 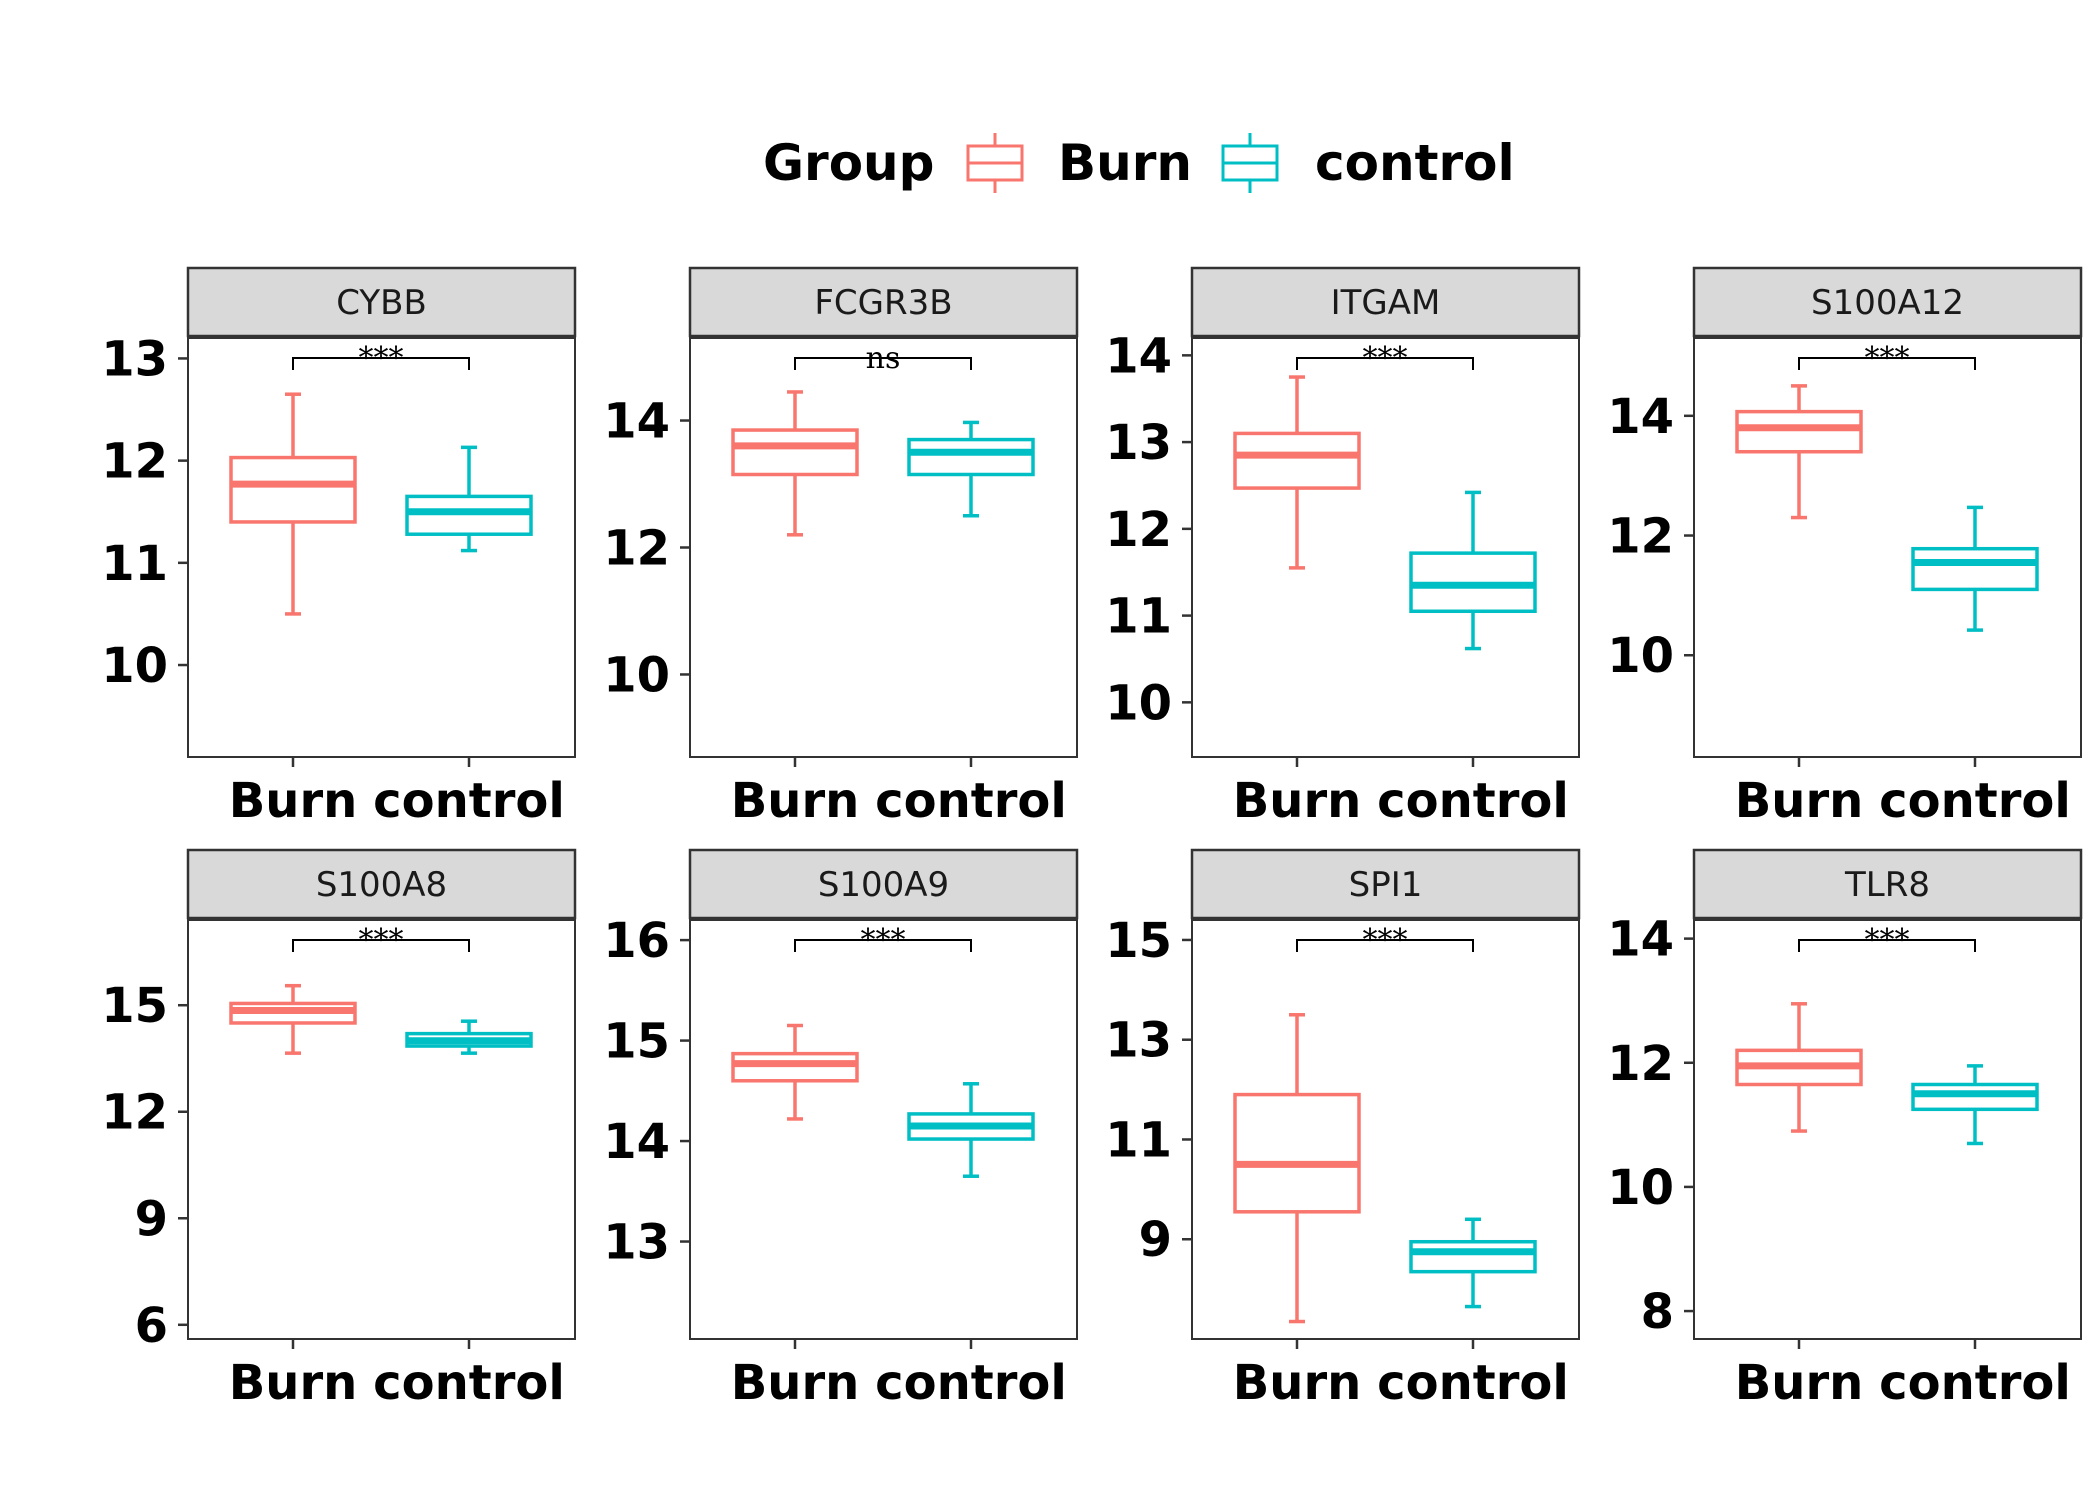 I want to click on strip-label: CYBB, so click(x=381, y=303).